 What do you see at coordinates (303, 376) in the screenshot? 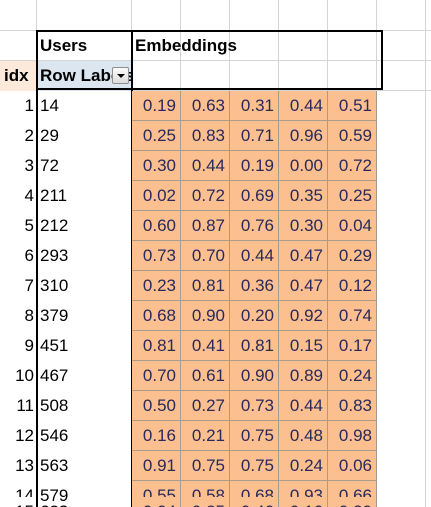
I see `embedding-cell: 0.89` at bounding box center [303, 376].